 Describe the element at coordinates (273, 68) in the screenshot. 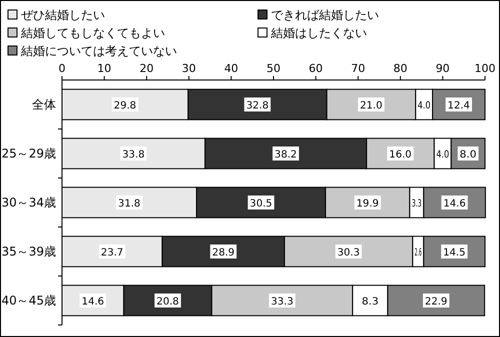

I see `x-tick-label: 50` at that location.